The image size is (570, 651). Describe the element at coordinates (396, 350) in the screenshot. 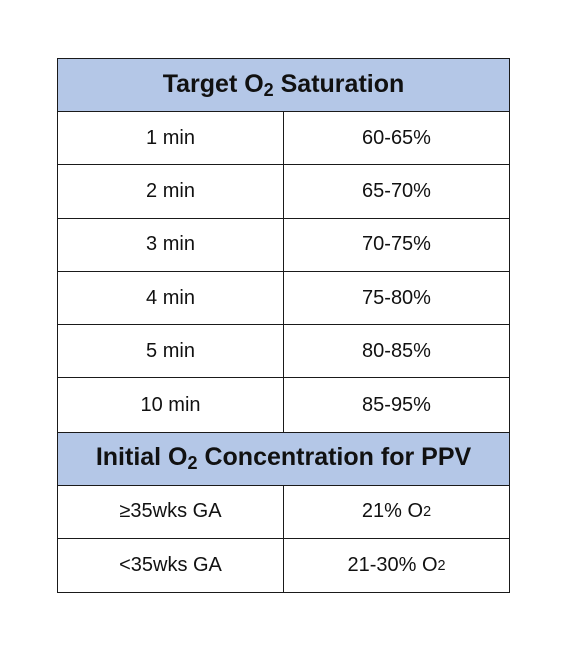

I see `saturation-cell: 80-85%` at that location.